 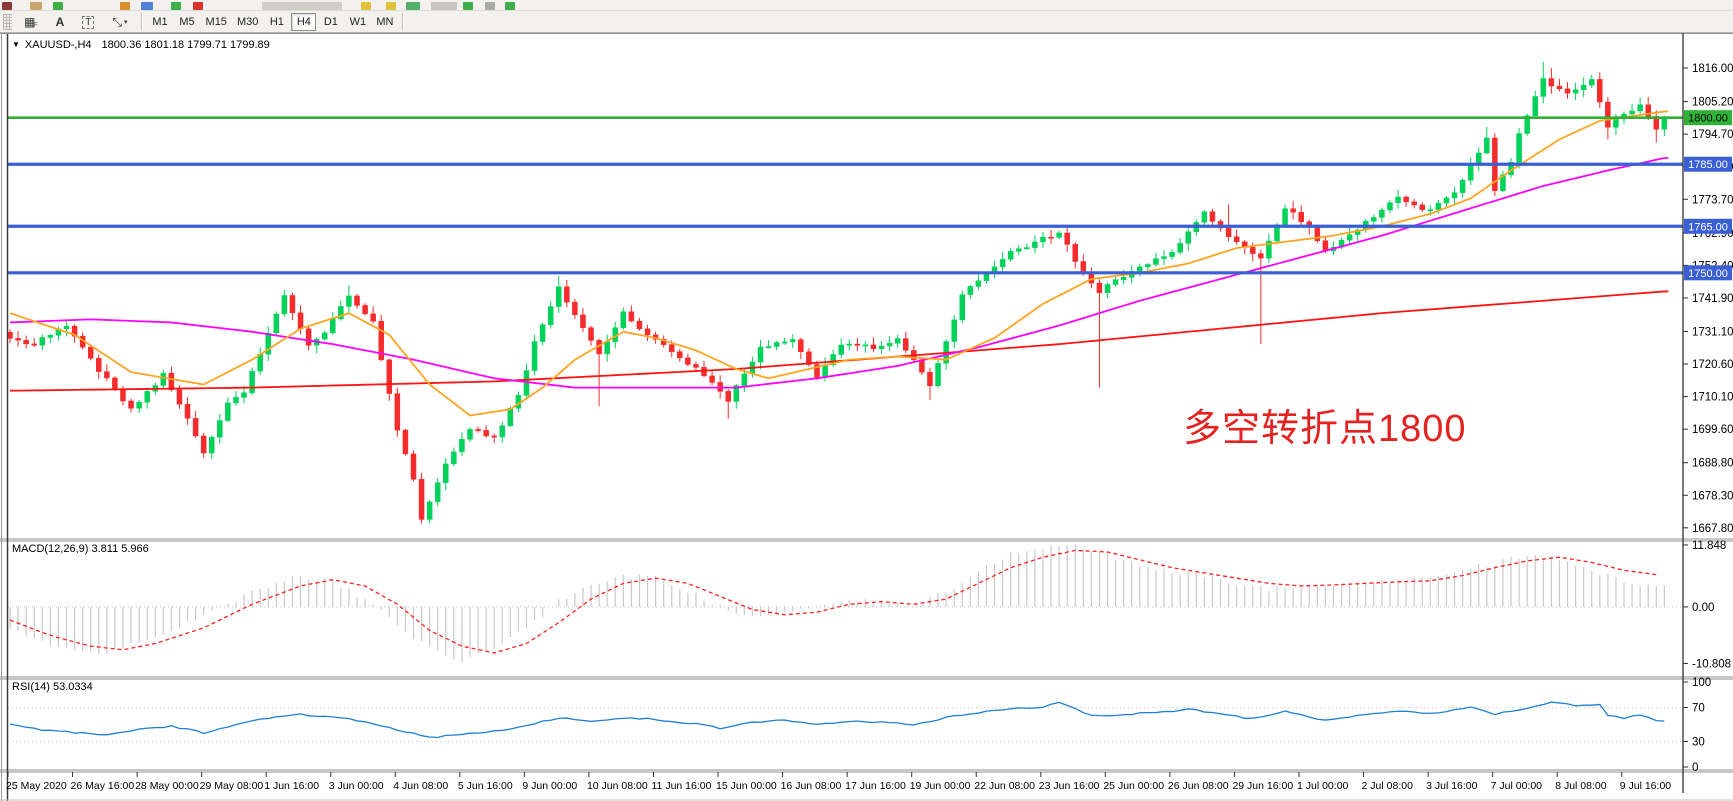 I want to click on toolbar-drag-handle, so click(x=7, y=22).